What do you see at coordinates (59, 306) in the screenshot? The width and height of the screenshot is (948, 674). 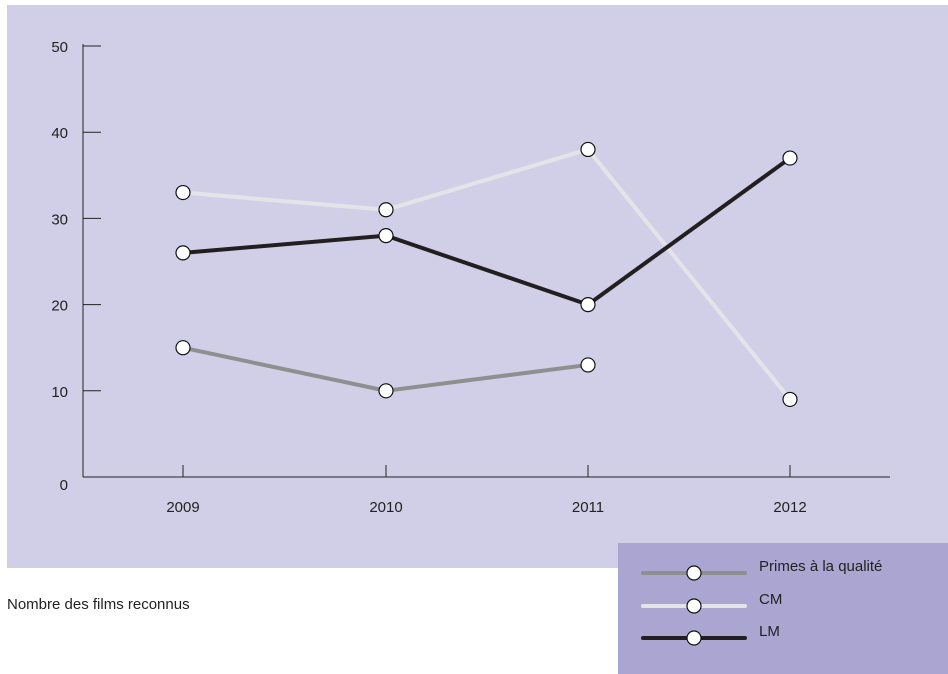 I see `y-tick-label: 20` at bounding box center [59, 306].